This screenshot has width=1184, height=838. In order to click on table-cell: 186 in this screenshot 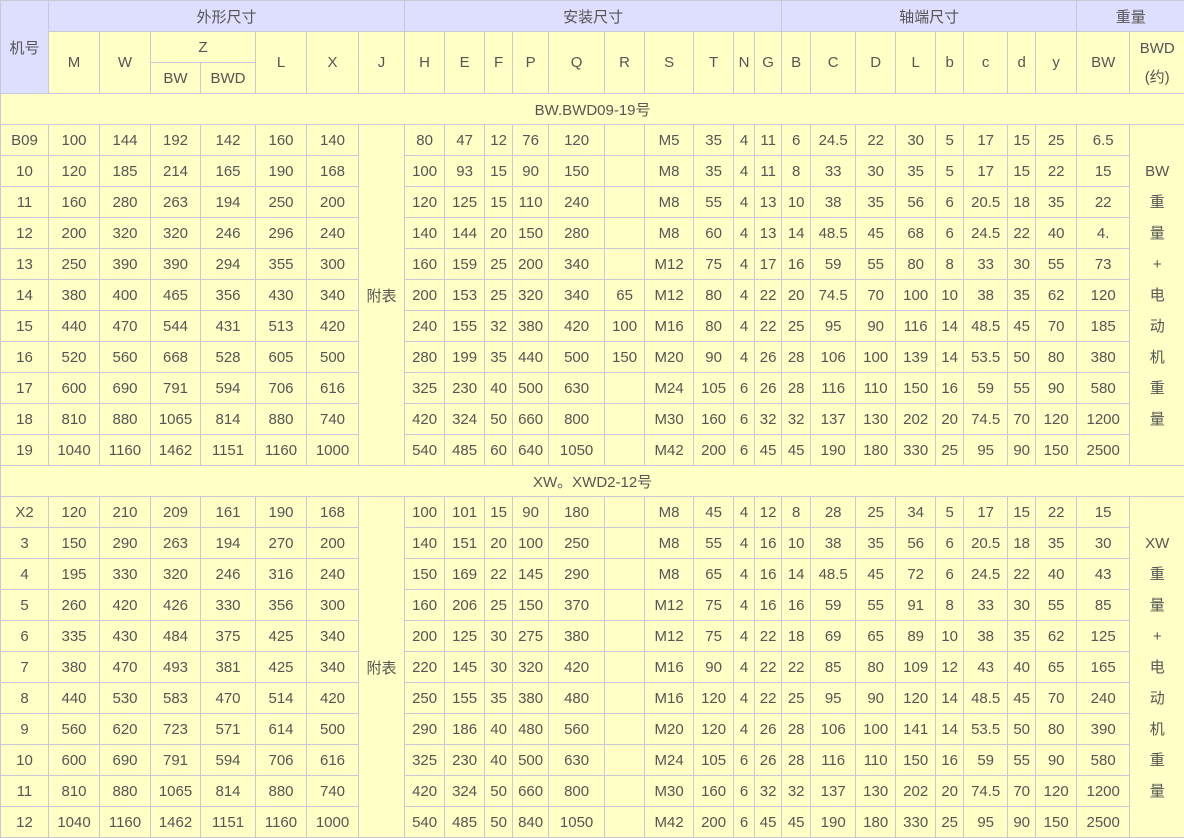, I will do `click(465, 729)`.